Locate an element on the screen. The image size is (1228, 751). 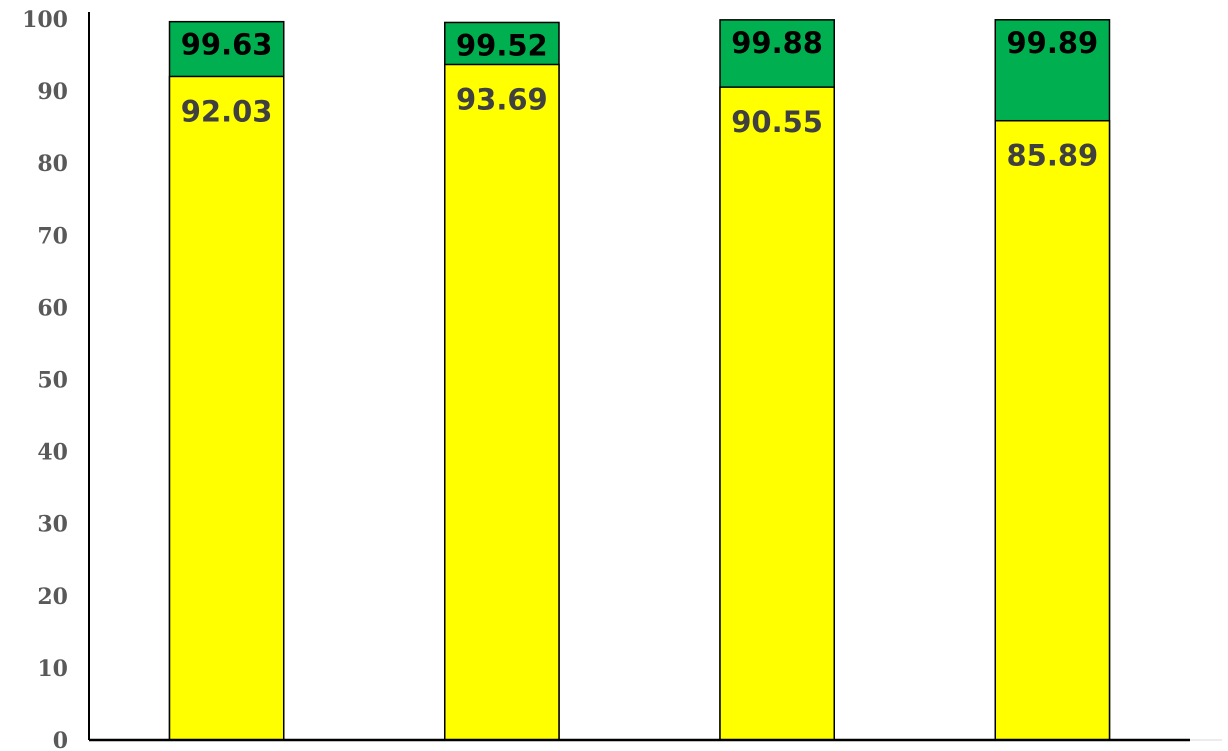
data-label-series-1-cat-3: 99.88 is located at coordinates (777, 43).